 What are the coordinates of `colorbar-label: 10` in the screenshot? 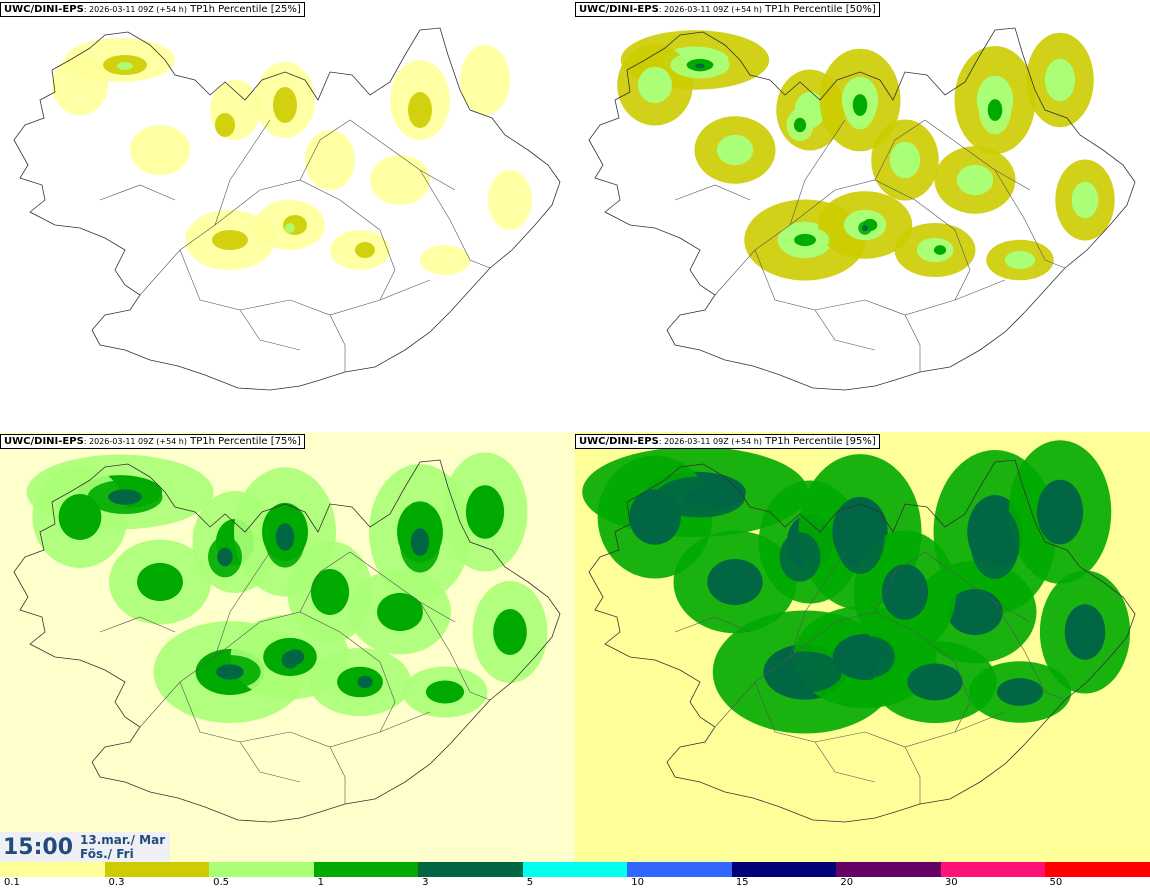 It's located at (637, 882).